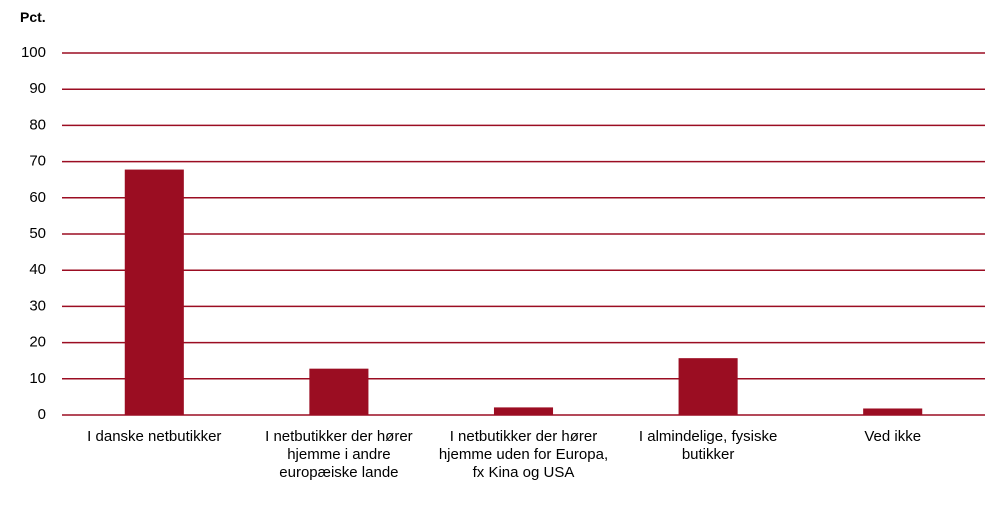  I want to click on x-tick-label: I danske netbutikker, so click(154, 436).